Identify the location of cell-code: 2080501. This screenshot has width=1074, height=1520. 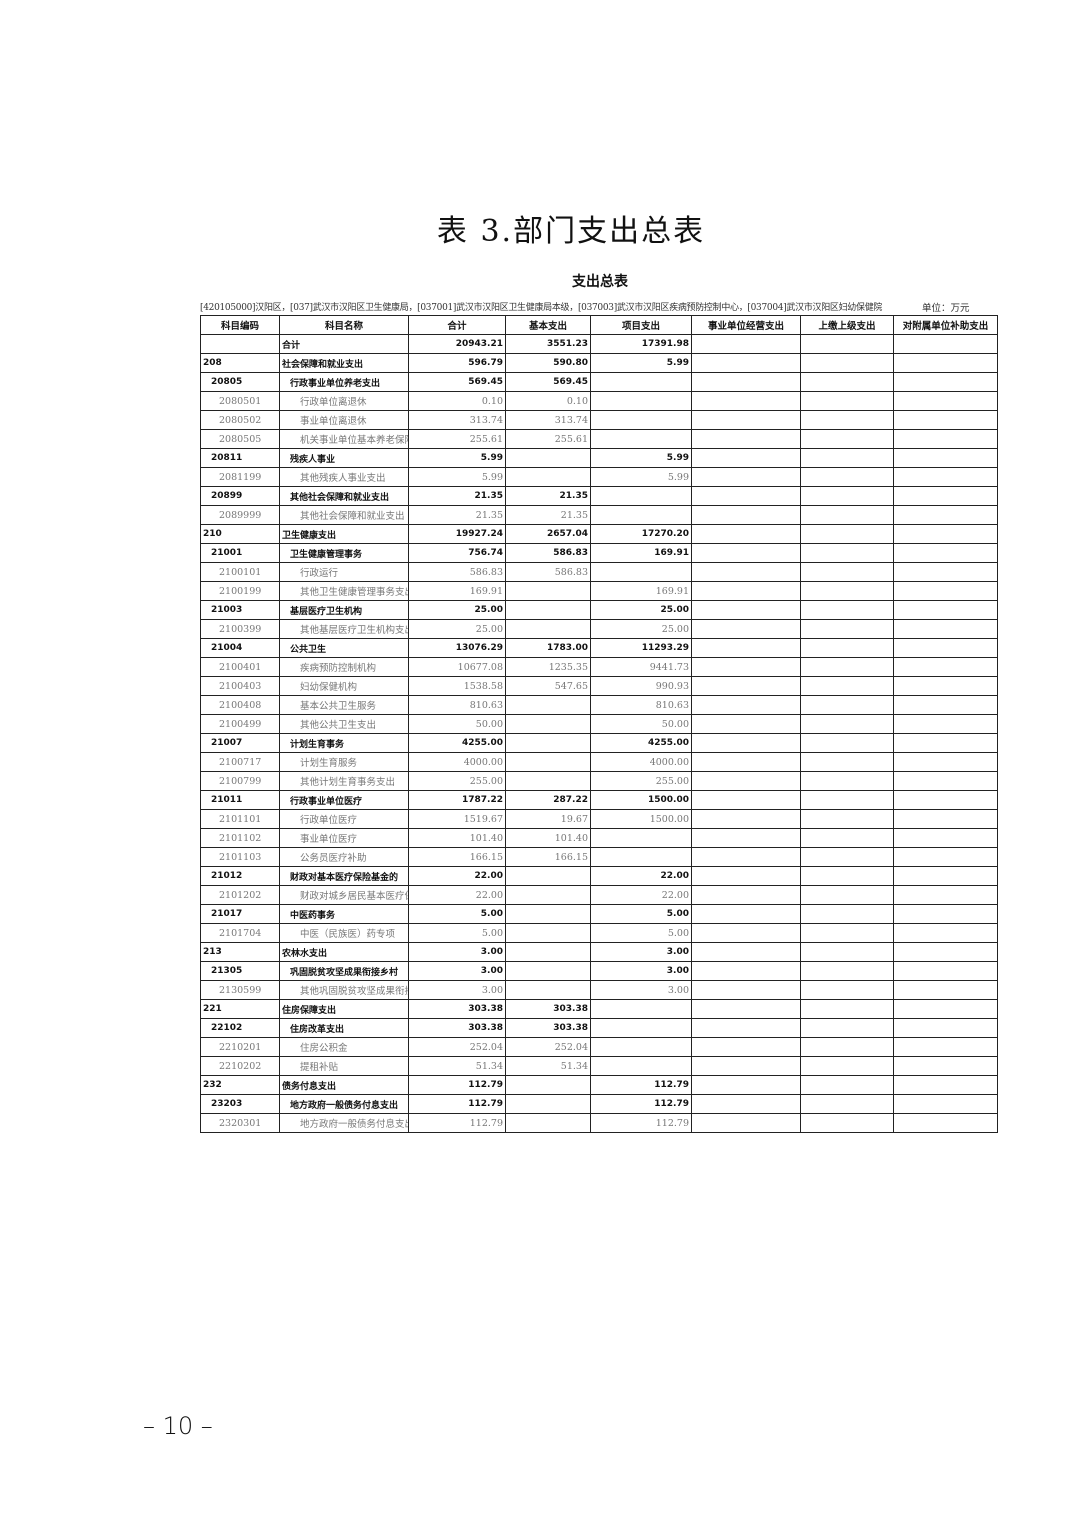
(240, 401).